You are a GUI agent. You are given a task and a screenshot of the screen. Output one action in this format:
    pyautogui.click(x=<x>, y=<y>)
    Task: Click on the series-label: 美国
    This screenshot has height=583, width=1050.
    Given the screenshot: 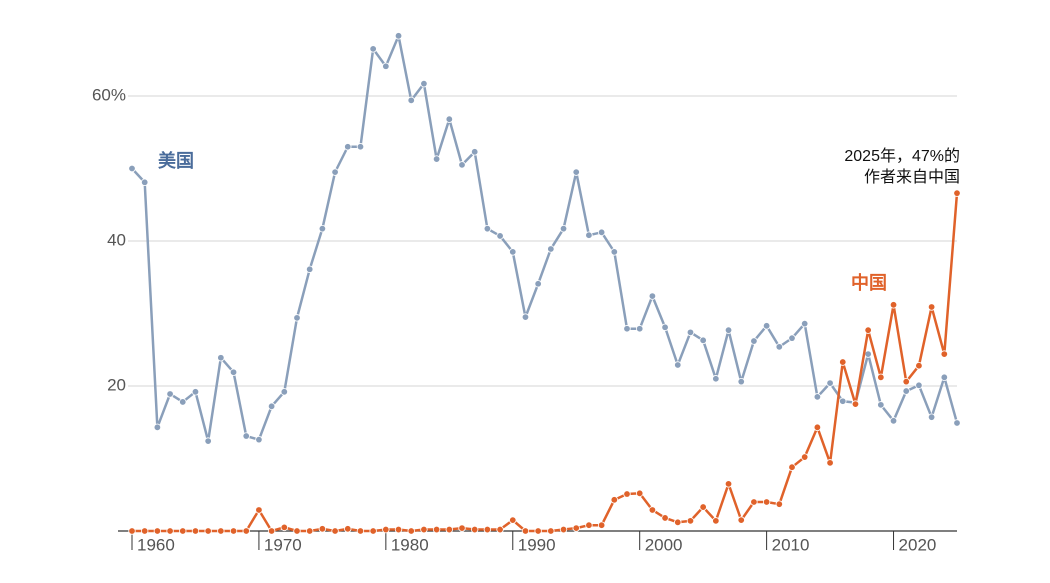 What is the action you would take?
    pyautogui.click(x=176, y=160)
    